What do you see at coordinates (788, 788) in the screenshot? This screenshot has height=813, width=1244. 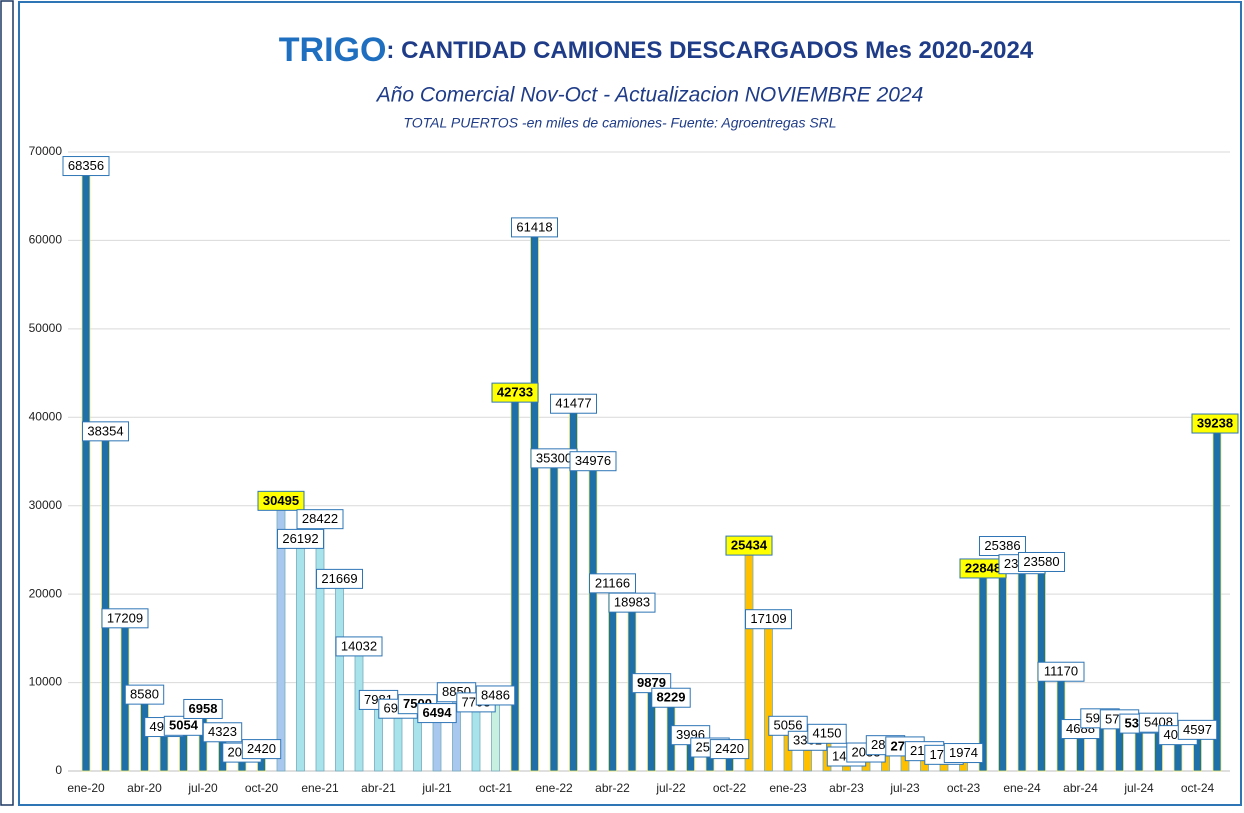 I see `x-tick-label: ene-23` at bounding box center [788, 788].